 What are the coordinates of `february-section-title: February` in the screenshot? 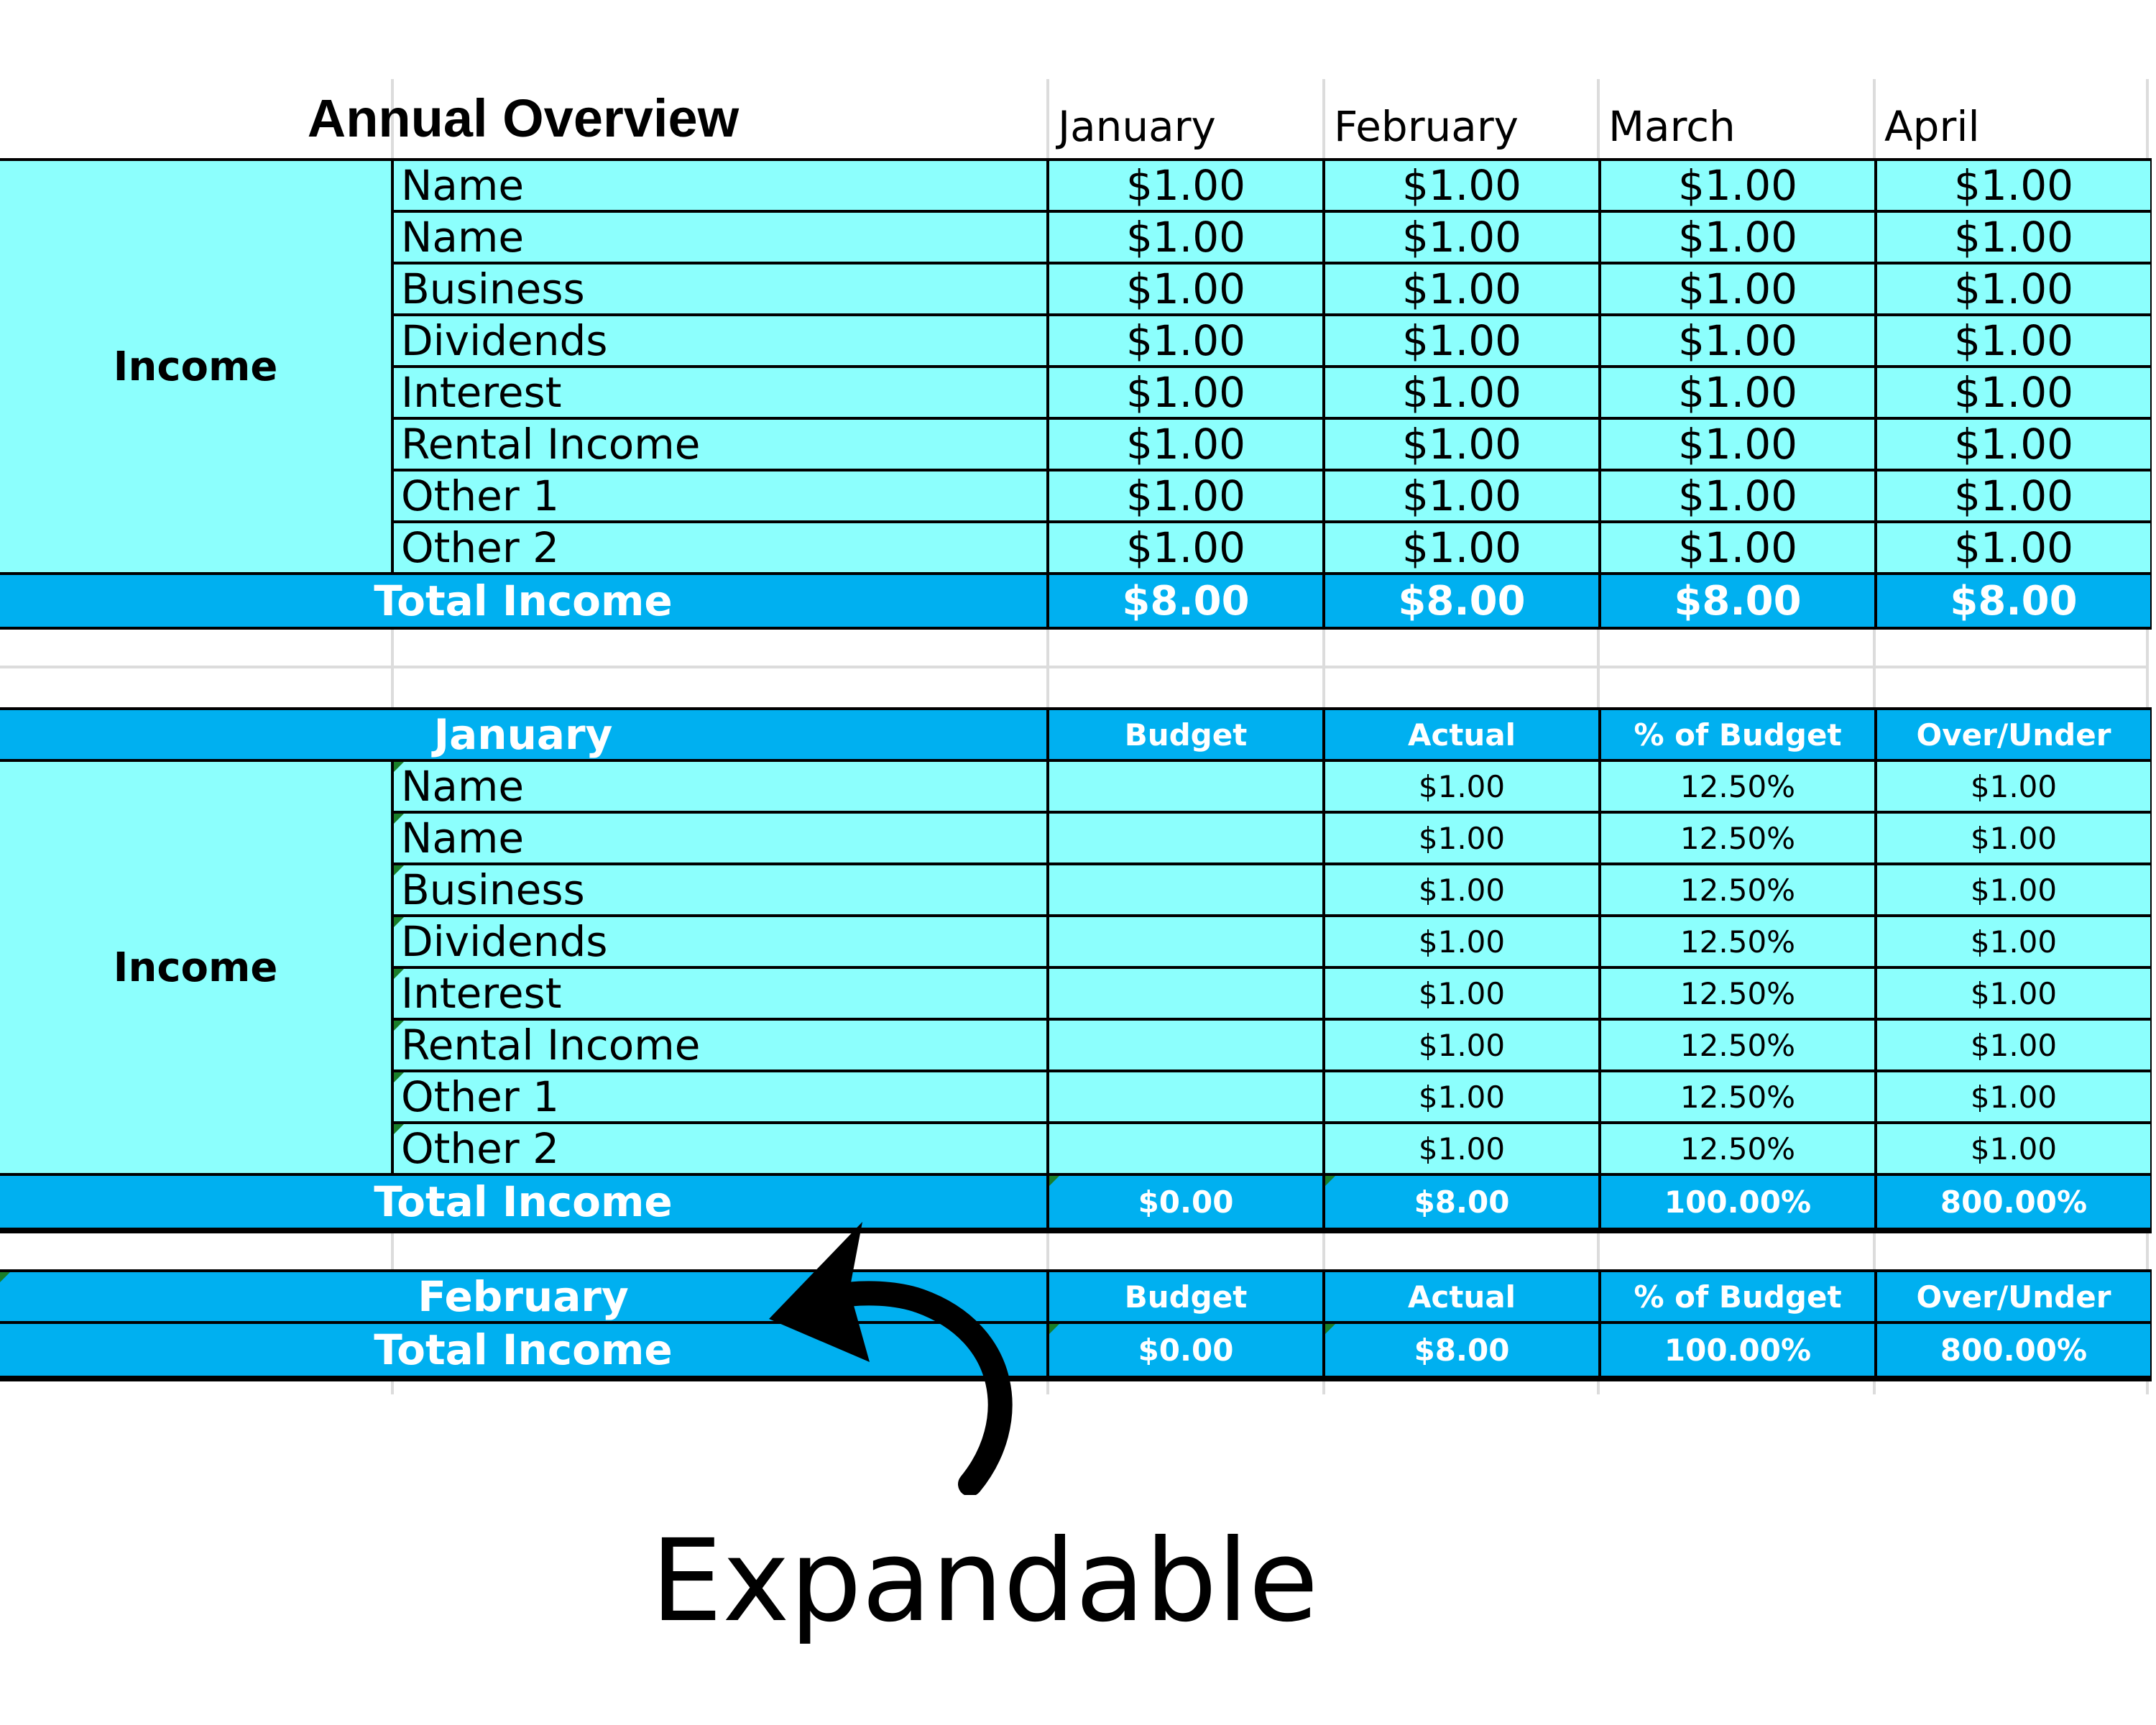 It's located at (523, 1296).